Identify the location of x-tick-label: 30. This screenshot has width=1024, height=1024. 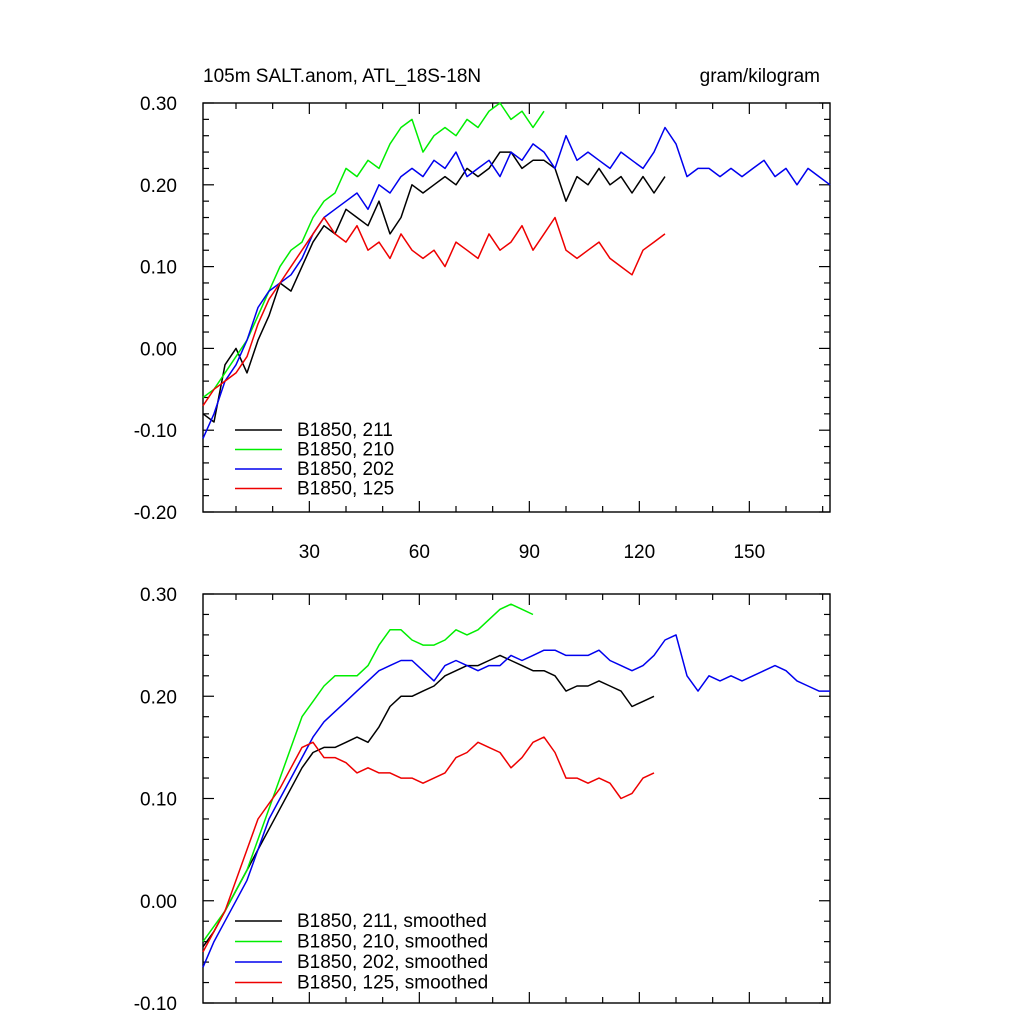
(309, 552).